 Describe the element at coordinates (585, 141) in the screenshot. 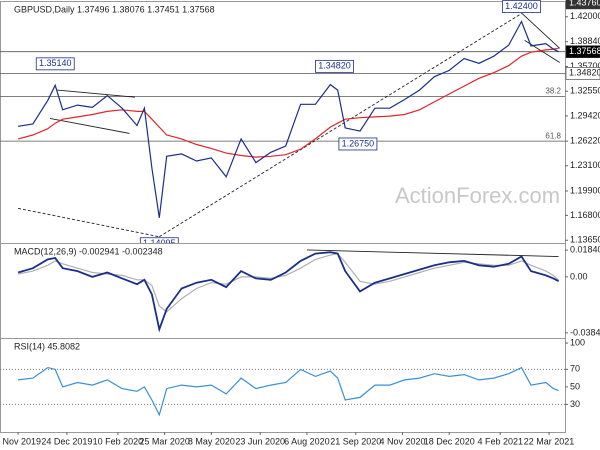

I see `y-tick-label: 1.26220` at that location.